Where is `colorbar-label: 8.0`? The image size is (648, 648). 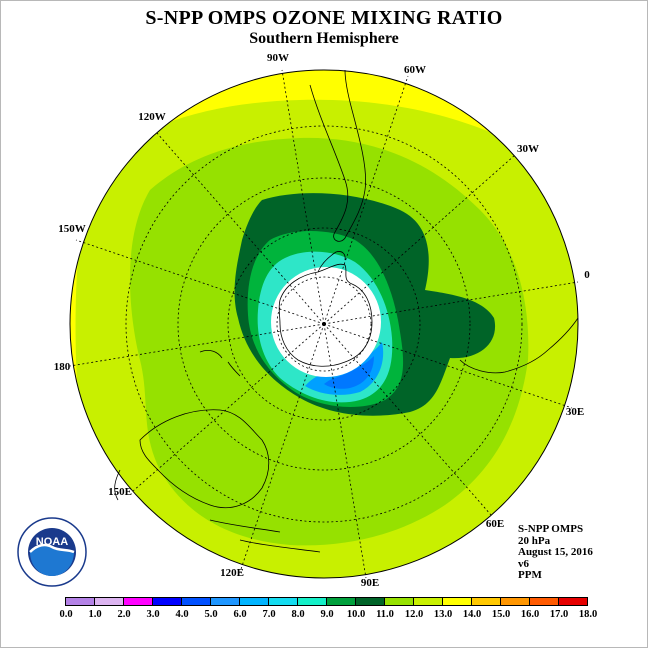
colorbar-label: 8.0 is located at coordinates (298, 614).